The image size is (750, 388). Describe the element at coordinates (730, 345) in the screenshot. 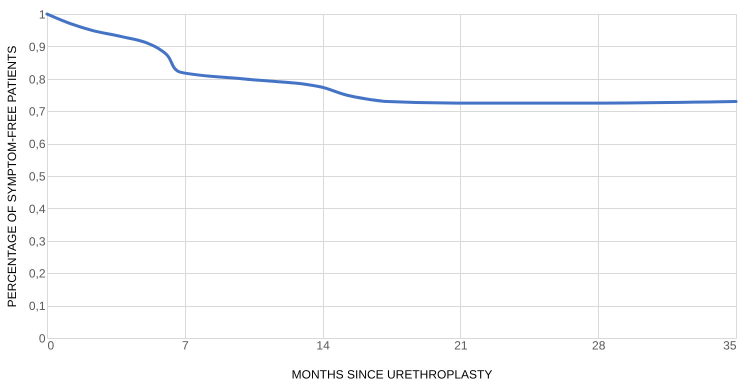

I see `x-tick-label: 35` at that location.